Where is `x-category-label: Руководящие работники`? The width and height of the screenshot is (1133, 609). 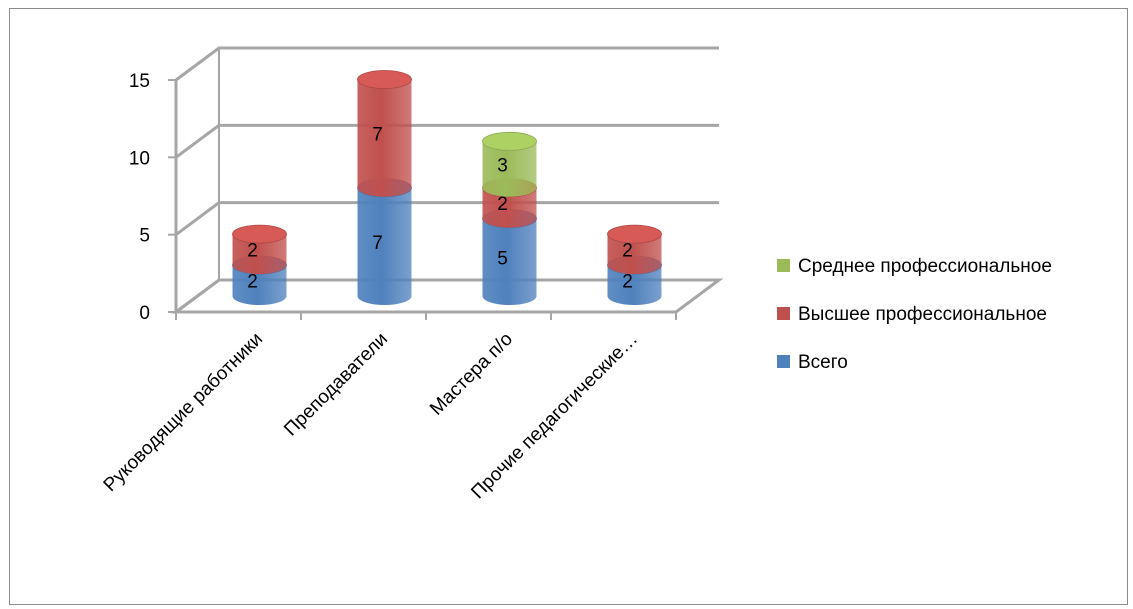 x-category-label: Руководящие работники is located at coordinates (183, 412).